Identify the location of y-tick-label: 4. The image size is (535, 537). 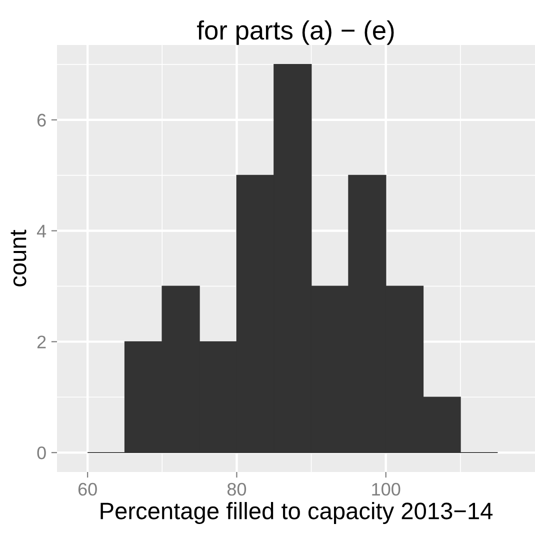
(41, 231).